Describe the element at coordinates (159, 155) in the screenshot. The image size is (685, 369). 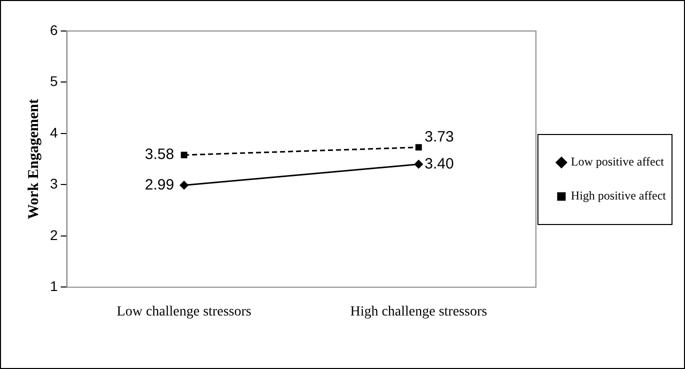
I see `data-label: 3.58` at that location.